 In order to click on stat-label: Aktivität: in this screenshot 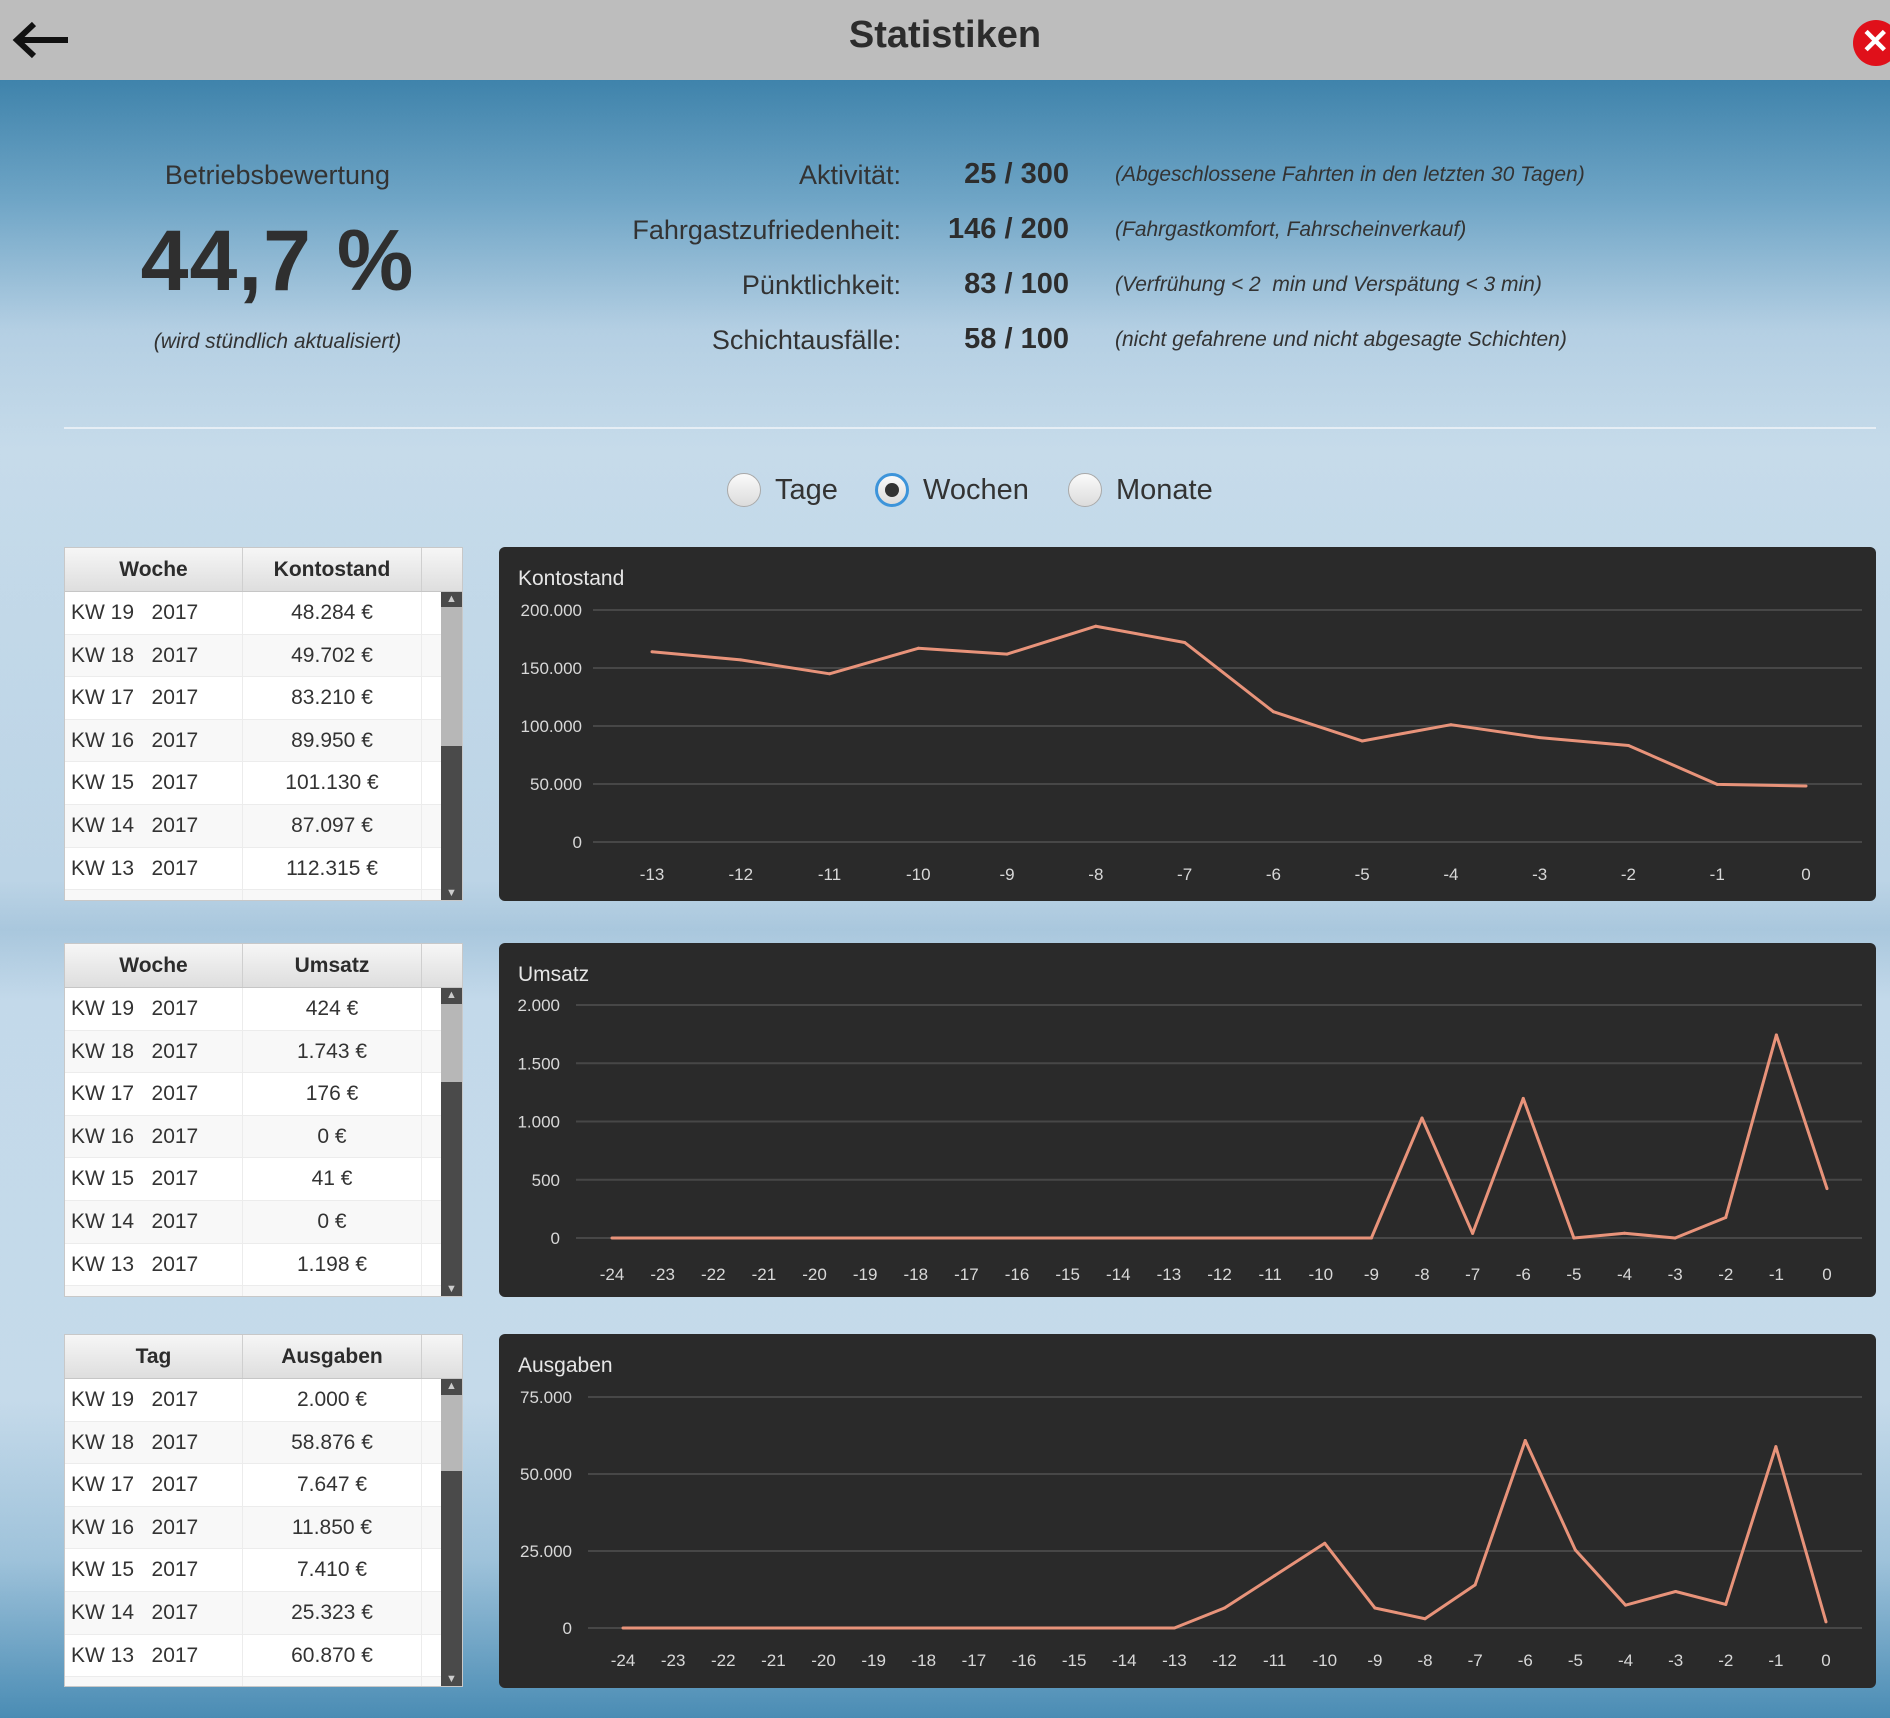, I will do `click(849, 175)`.